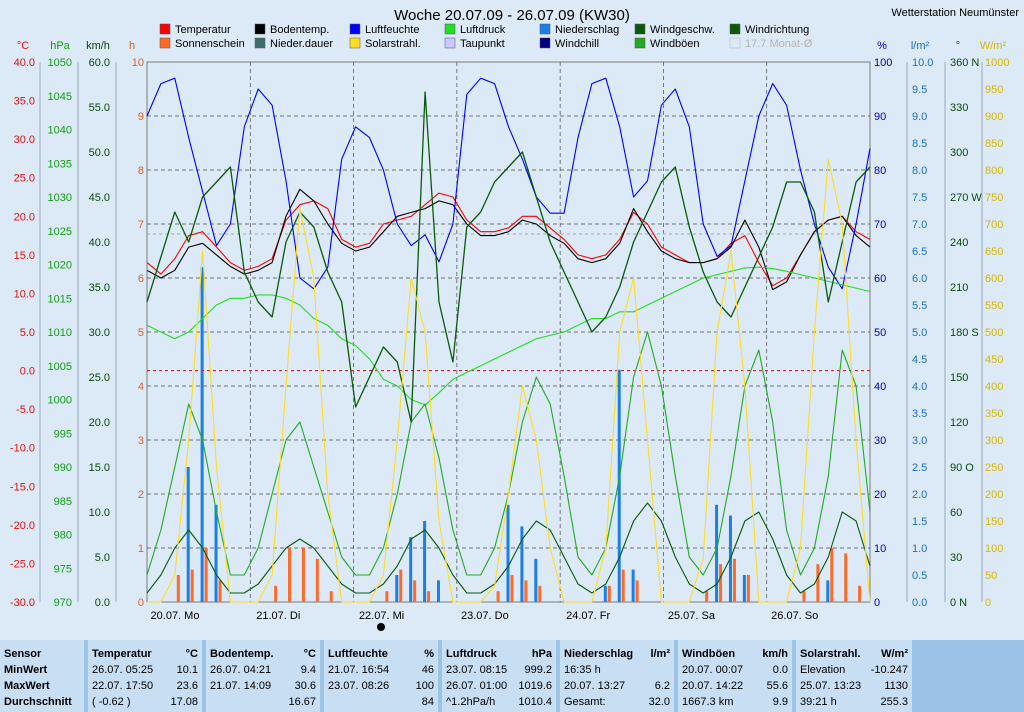  Describe the element at coordinates (499, 686) in the screenshot. I see `stats-cell: 26.07. 01:00 1019.6` at that location.